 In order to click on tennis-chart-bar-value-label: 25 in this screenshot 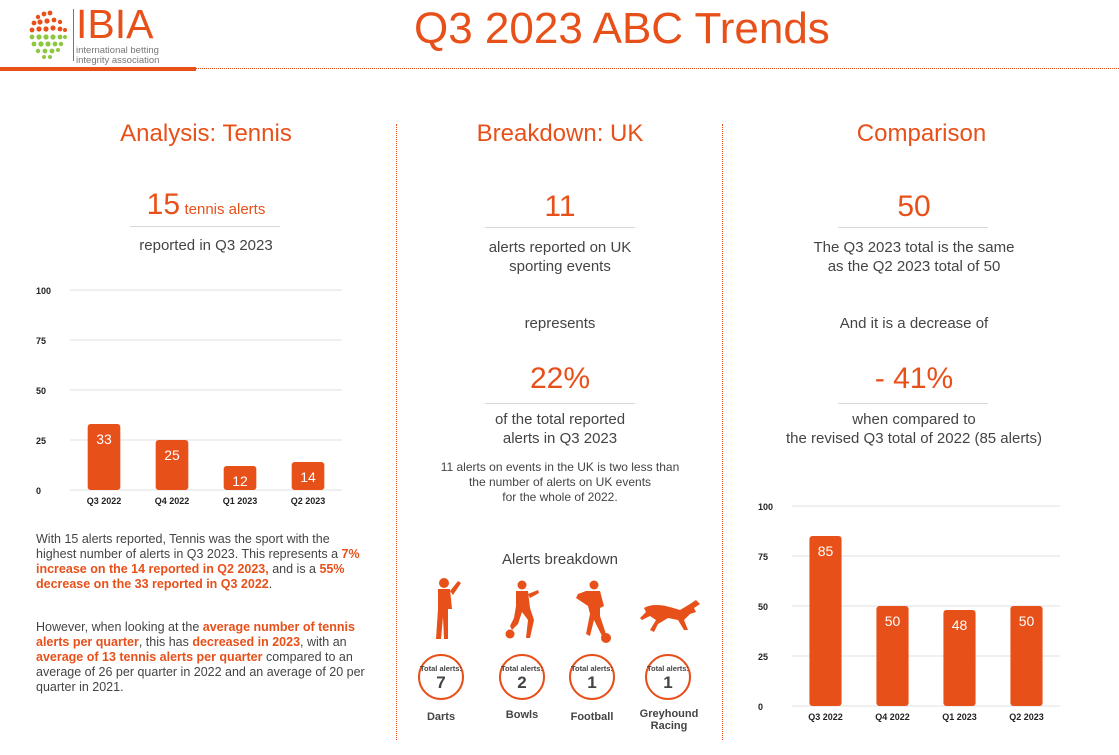, I will do `click(172, 455)`.